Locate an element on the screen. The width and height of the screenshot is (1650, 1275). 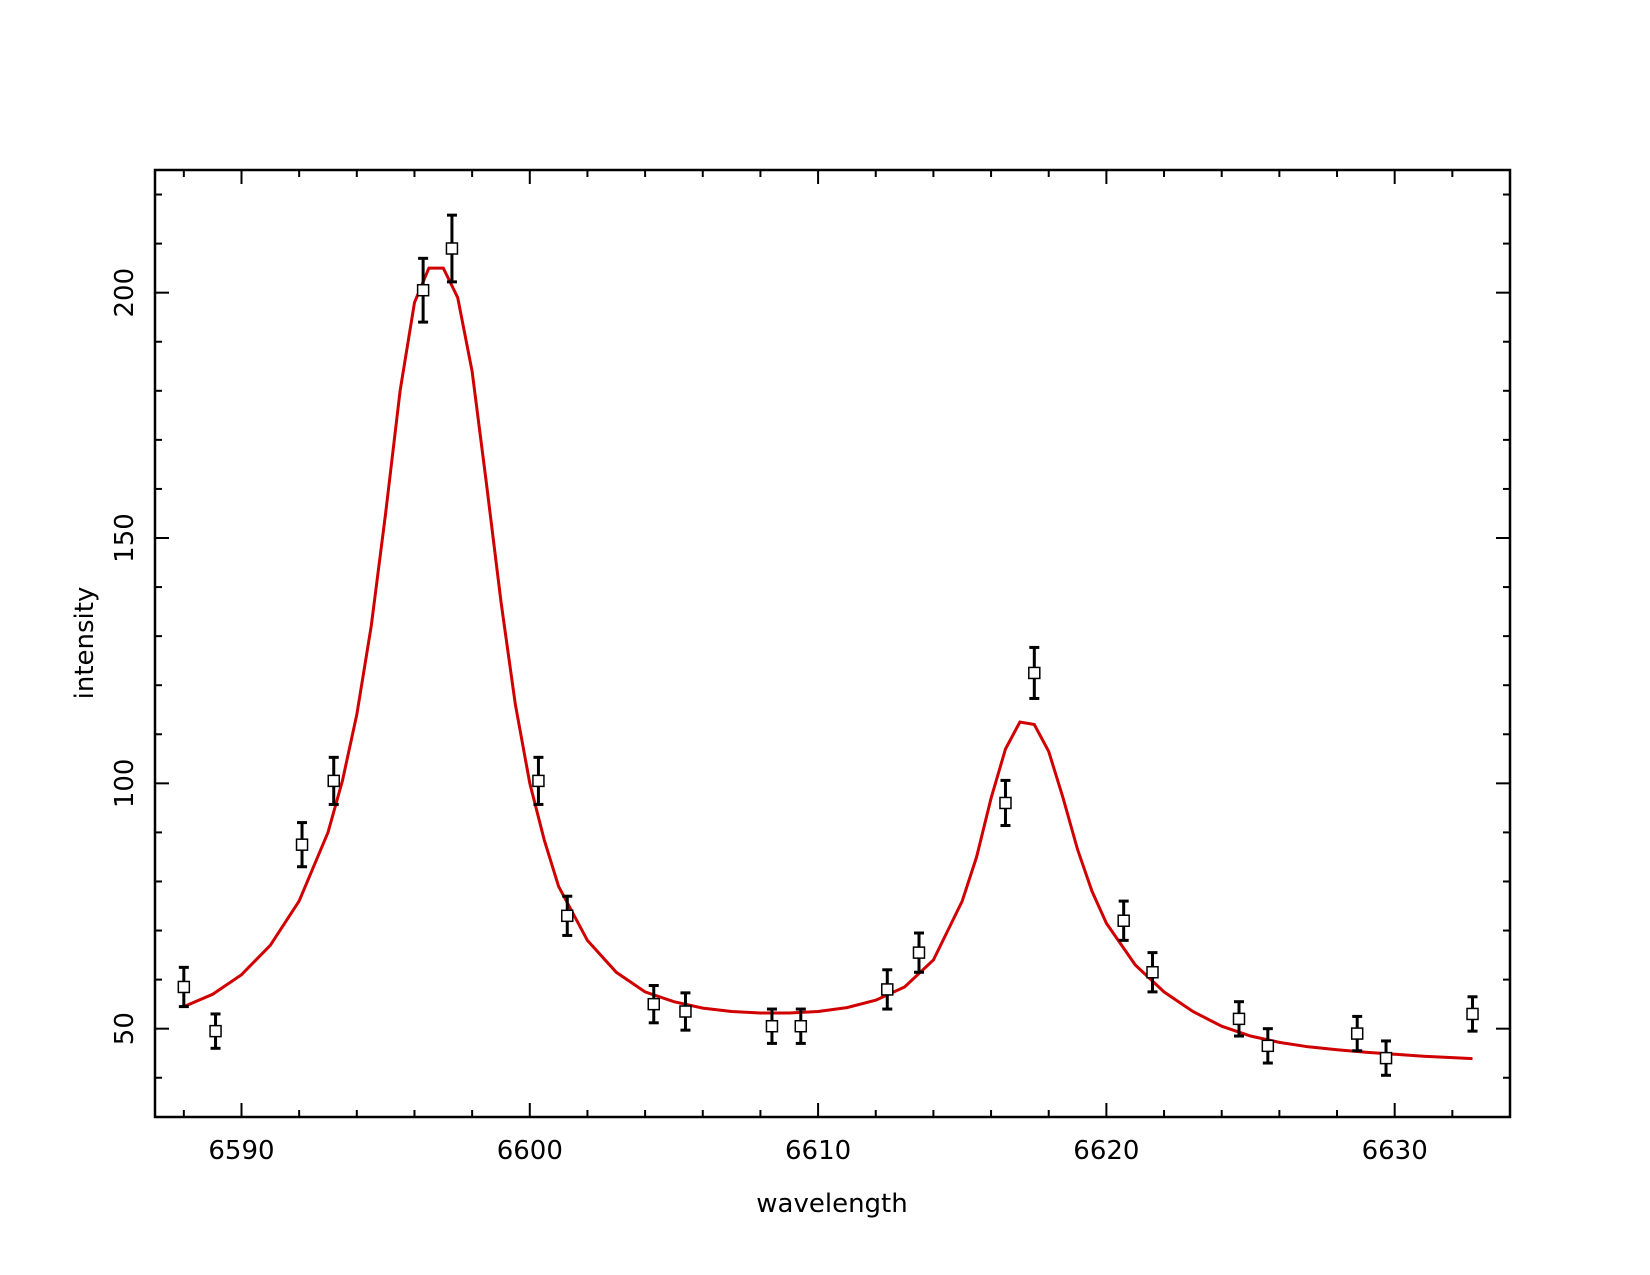
x-tick-label: 6600 is located at coordinates (530, 1151).